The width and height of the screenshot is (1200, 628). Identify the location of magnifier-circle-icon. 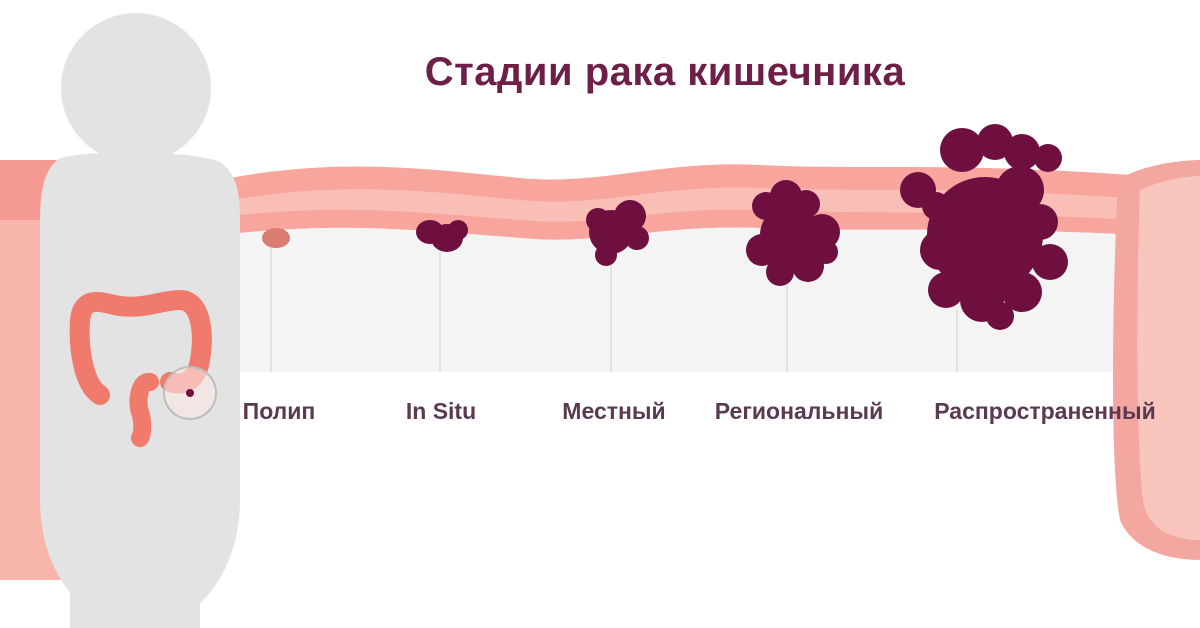
(190, 393).